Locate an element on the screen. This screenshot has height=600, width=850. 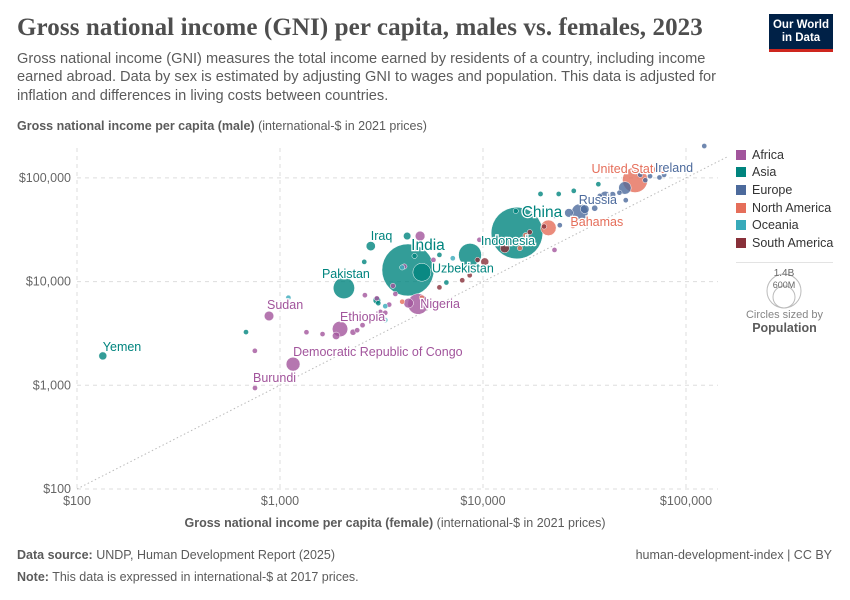
y-tick-label: $100 is located at coordinates (57, 489).